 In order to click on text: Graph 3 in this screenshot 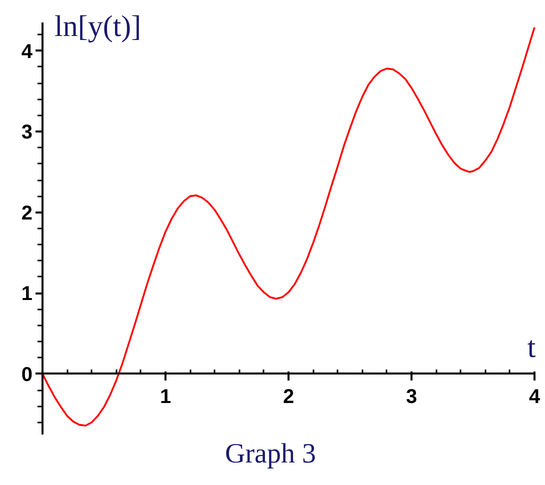, I will do `click(270, 454)`.